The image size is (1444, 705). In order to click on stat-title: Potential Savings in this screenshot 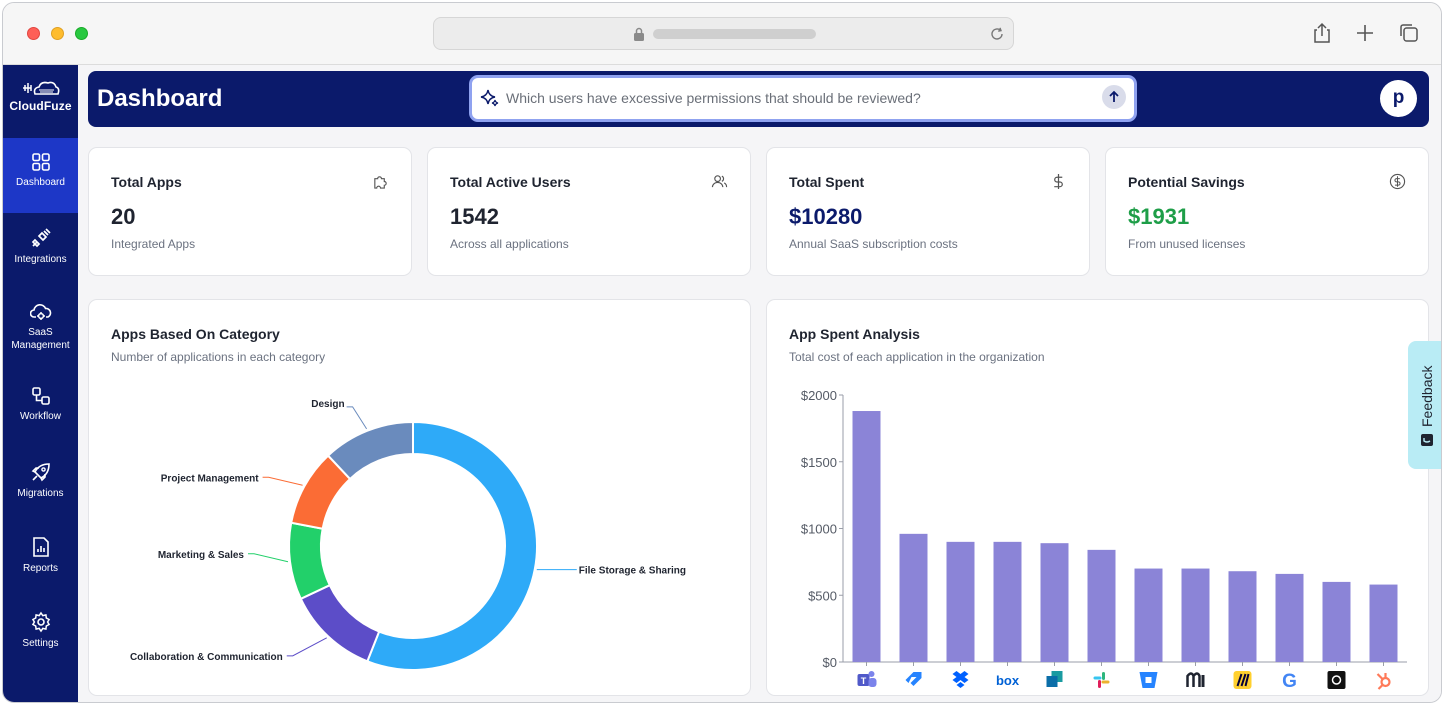, I will do `click(1186, 182)`.